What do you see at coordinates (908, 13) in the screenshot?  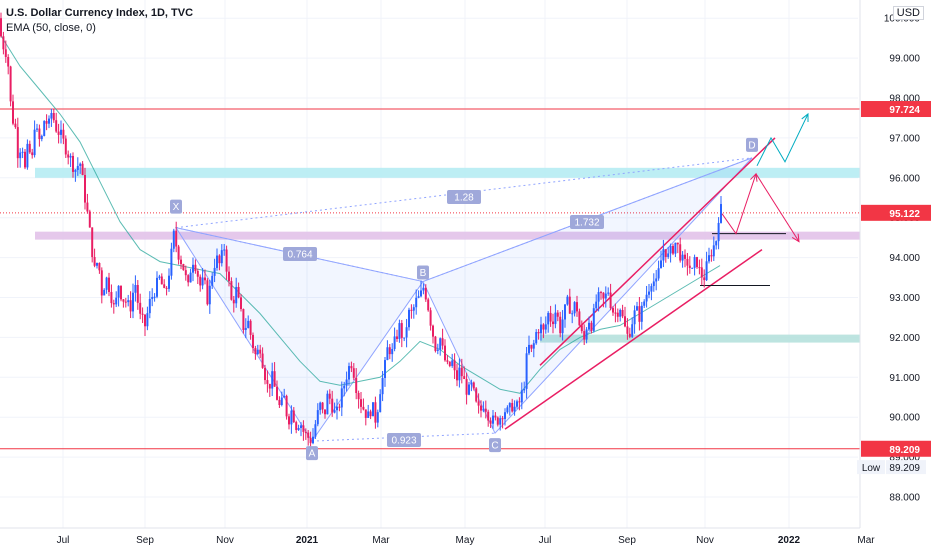 I see `currency-badge: USD` at bounding box center [908, 13].